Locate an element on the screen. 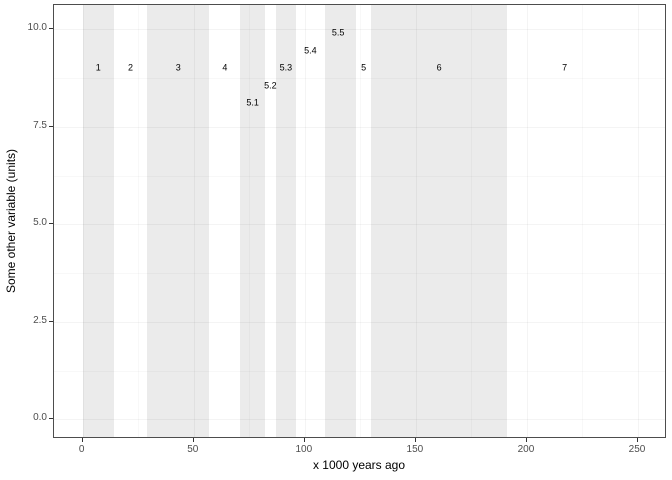 This screenshot has width=672, height=480. mis-band-5.5 is located at coordinates (340, 221).